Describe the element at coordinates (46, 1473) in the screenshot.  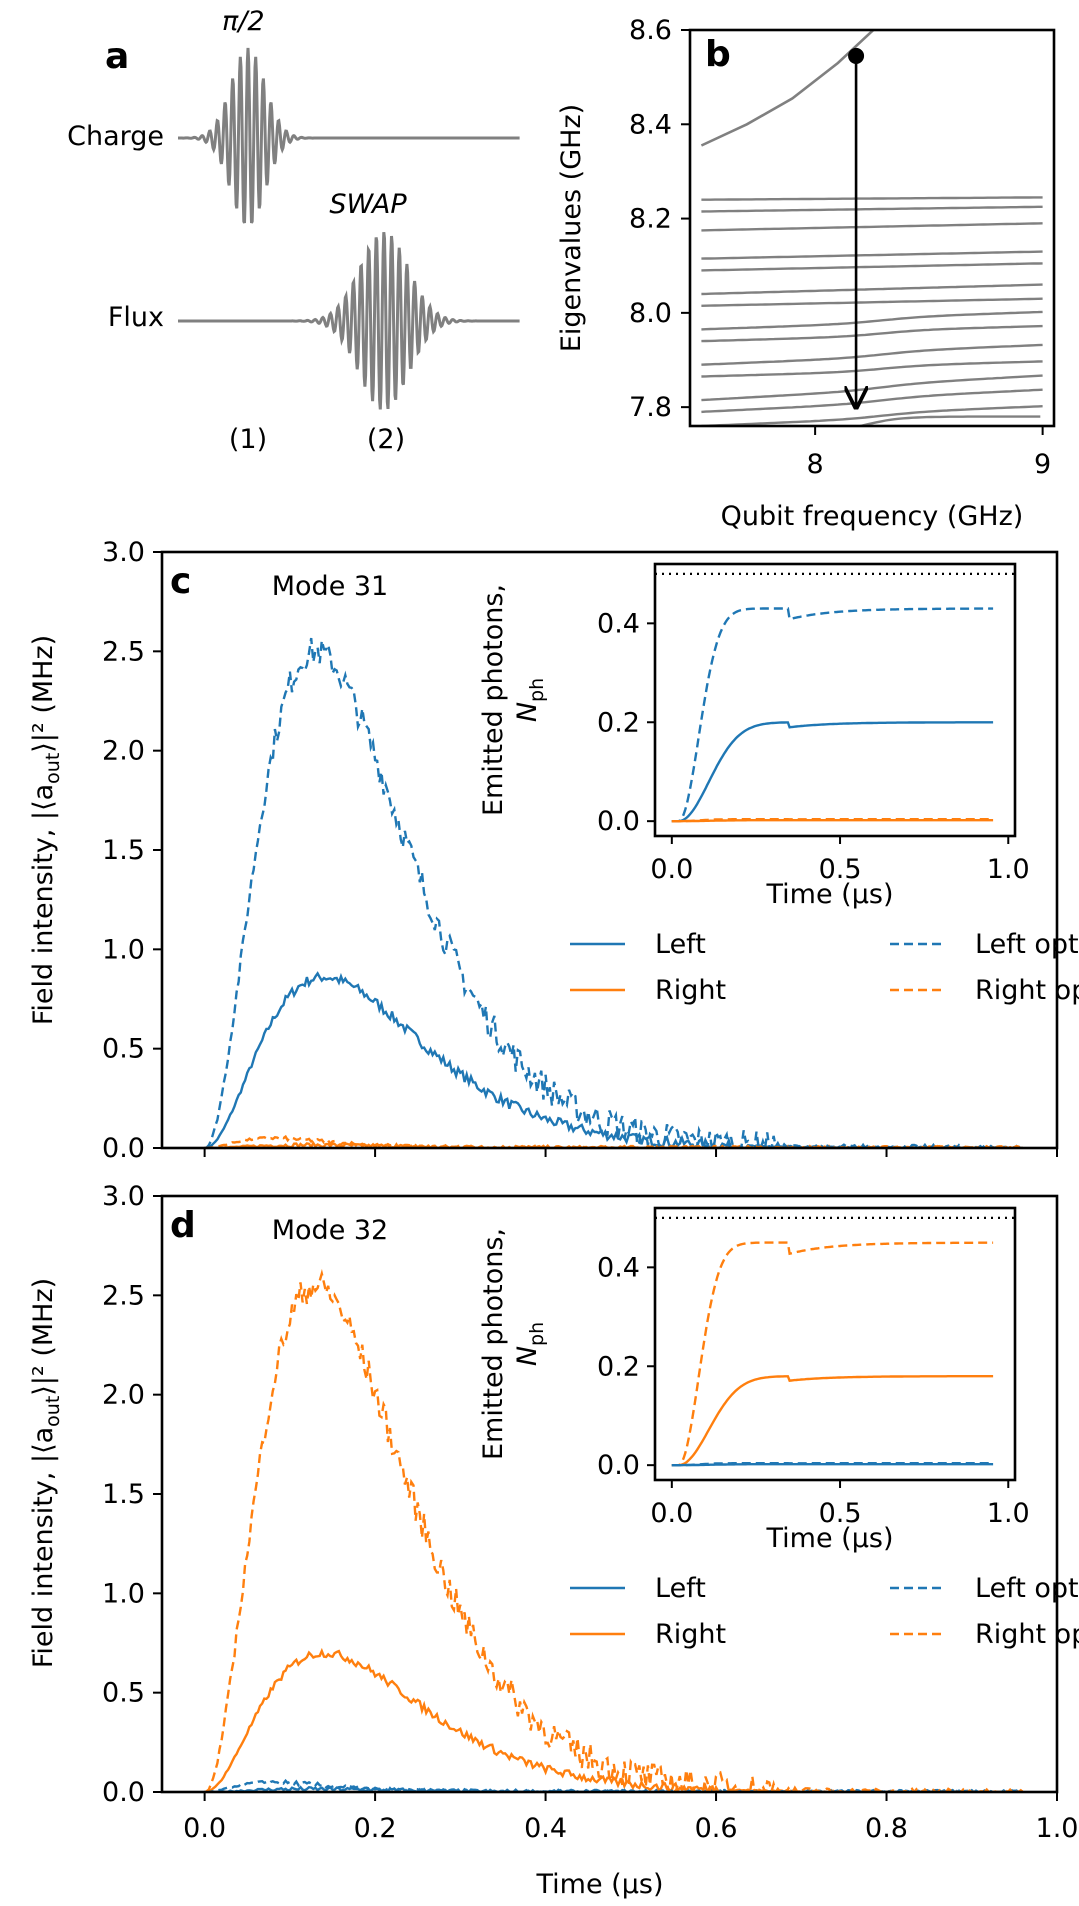
I see `panel-d-ylabel: Field intensity, |⟨aout⟩|² (MHz)` at that location.